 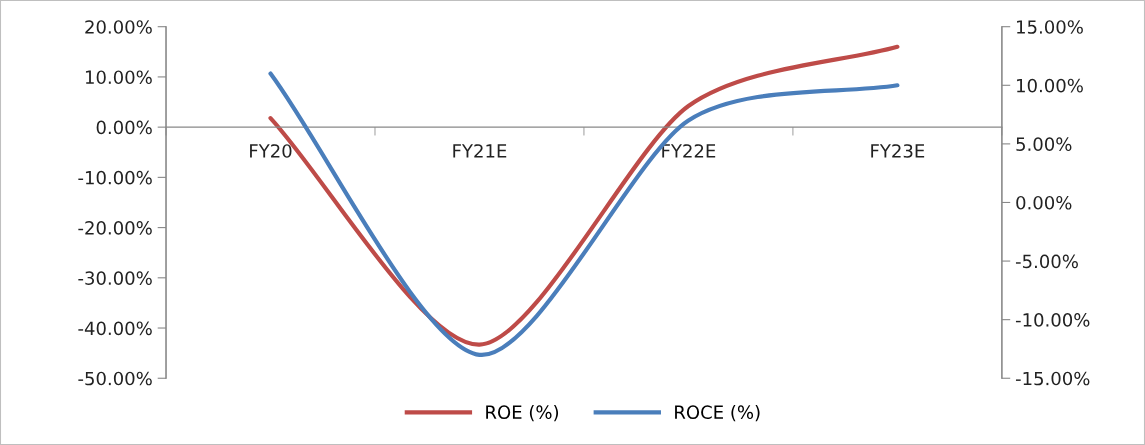 What do you see at coordinates (1050, 27) in the screenshot?
I see `y2-tick-label: 15.00%` at bounding box center [1050, 27].